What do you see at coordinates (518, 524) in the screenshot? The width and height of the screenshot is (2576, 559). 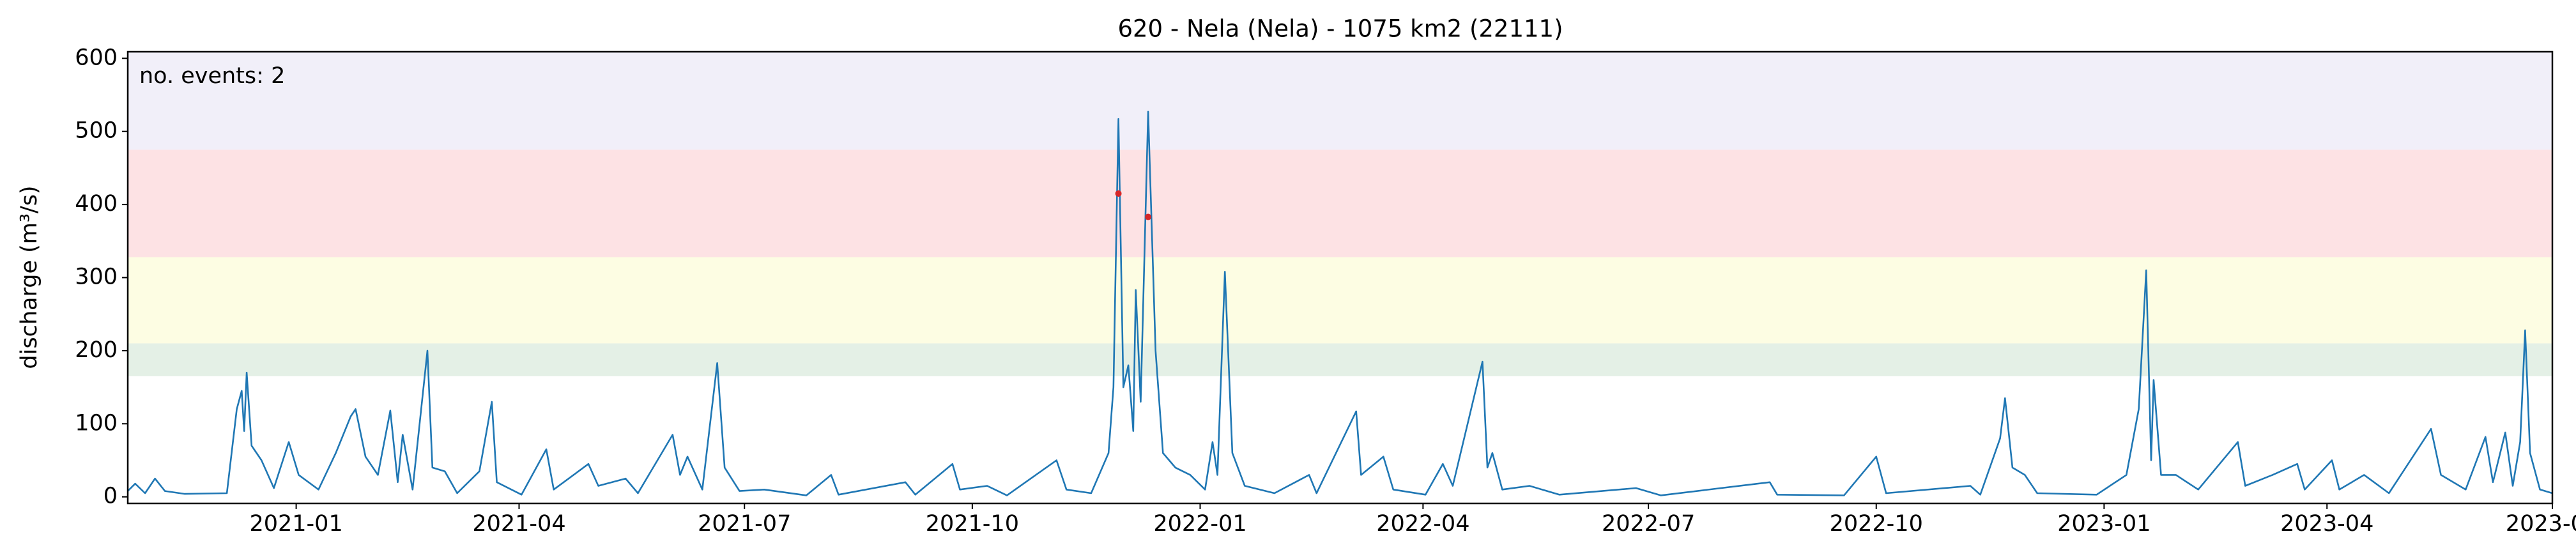 I see `x-tick-label: 2021-04` at bounding box center [518, 524].